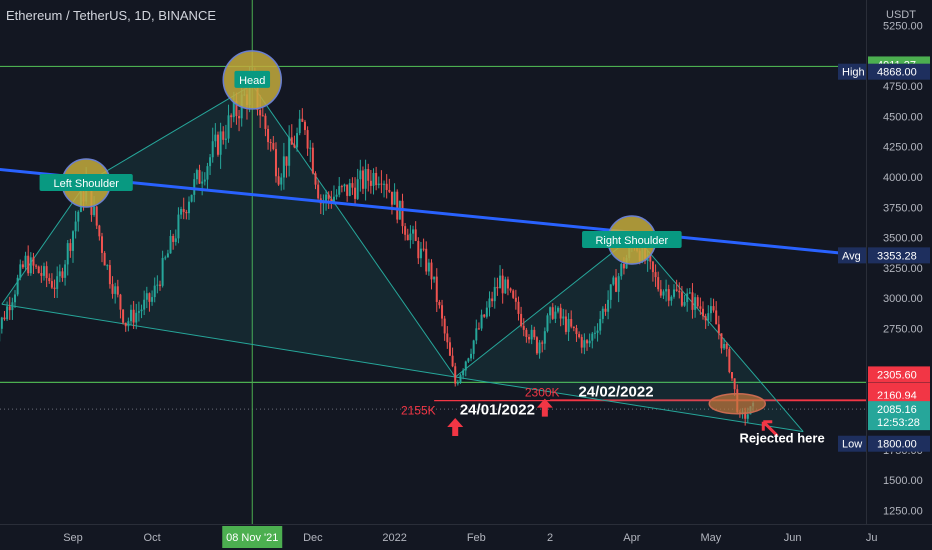  What do you see at coordinates (903, 239) in the screenshot?
I see `y-tick-label: 3500.00` at bounding box center [903, 239].